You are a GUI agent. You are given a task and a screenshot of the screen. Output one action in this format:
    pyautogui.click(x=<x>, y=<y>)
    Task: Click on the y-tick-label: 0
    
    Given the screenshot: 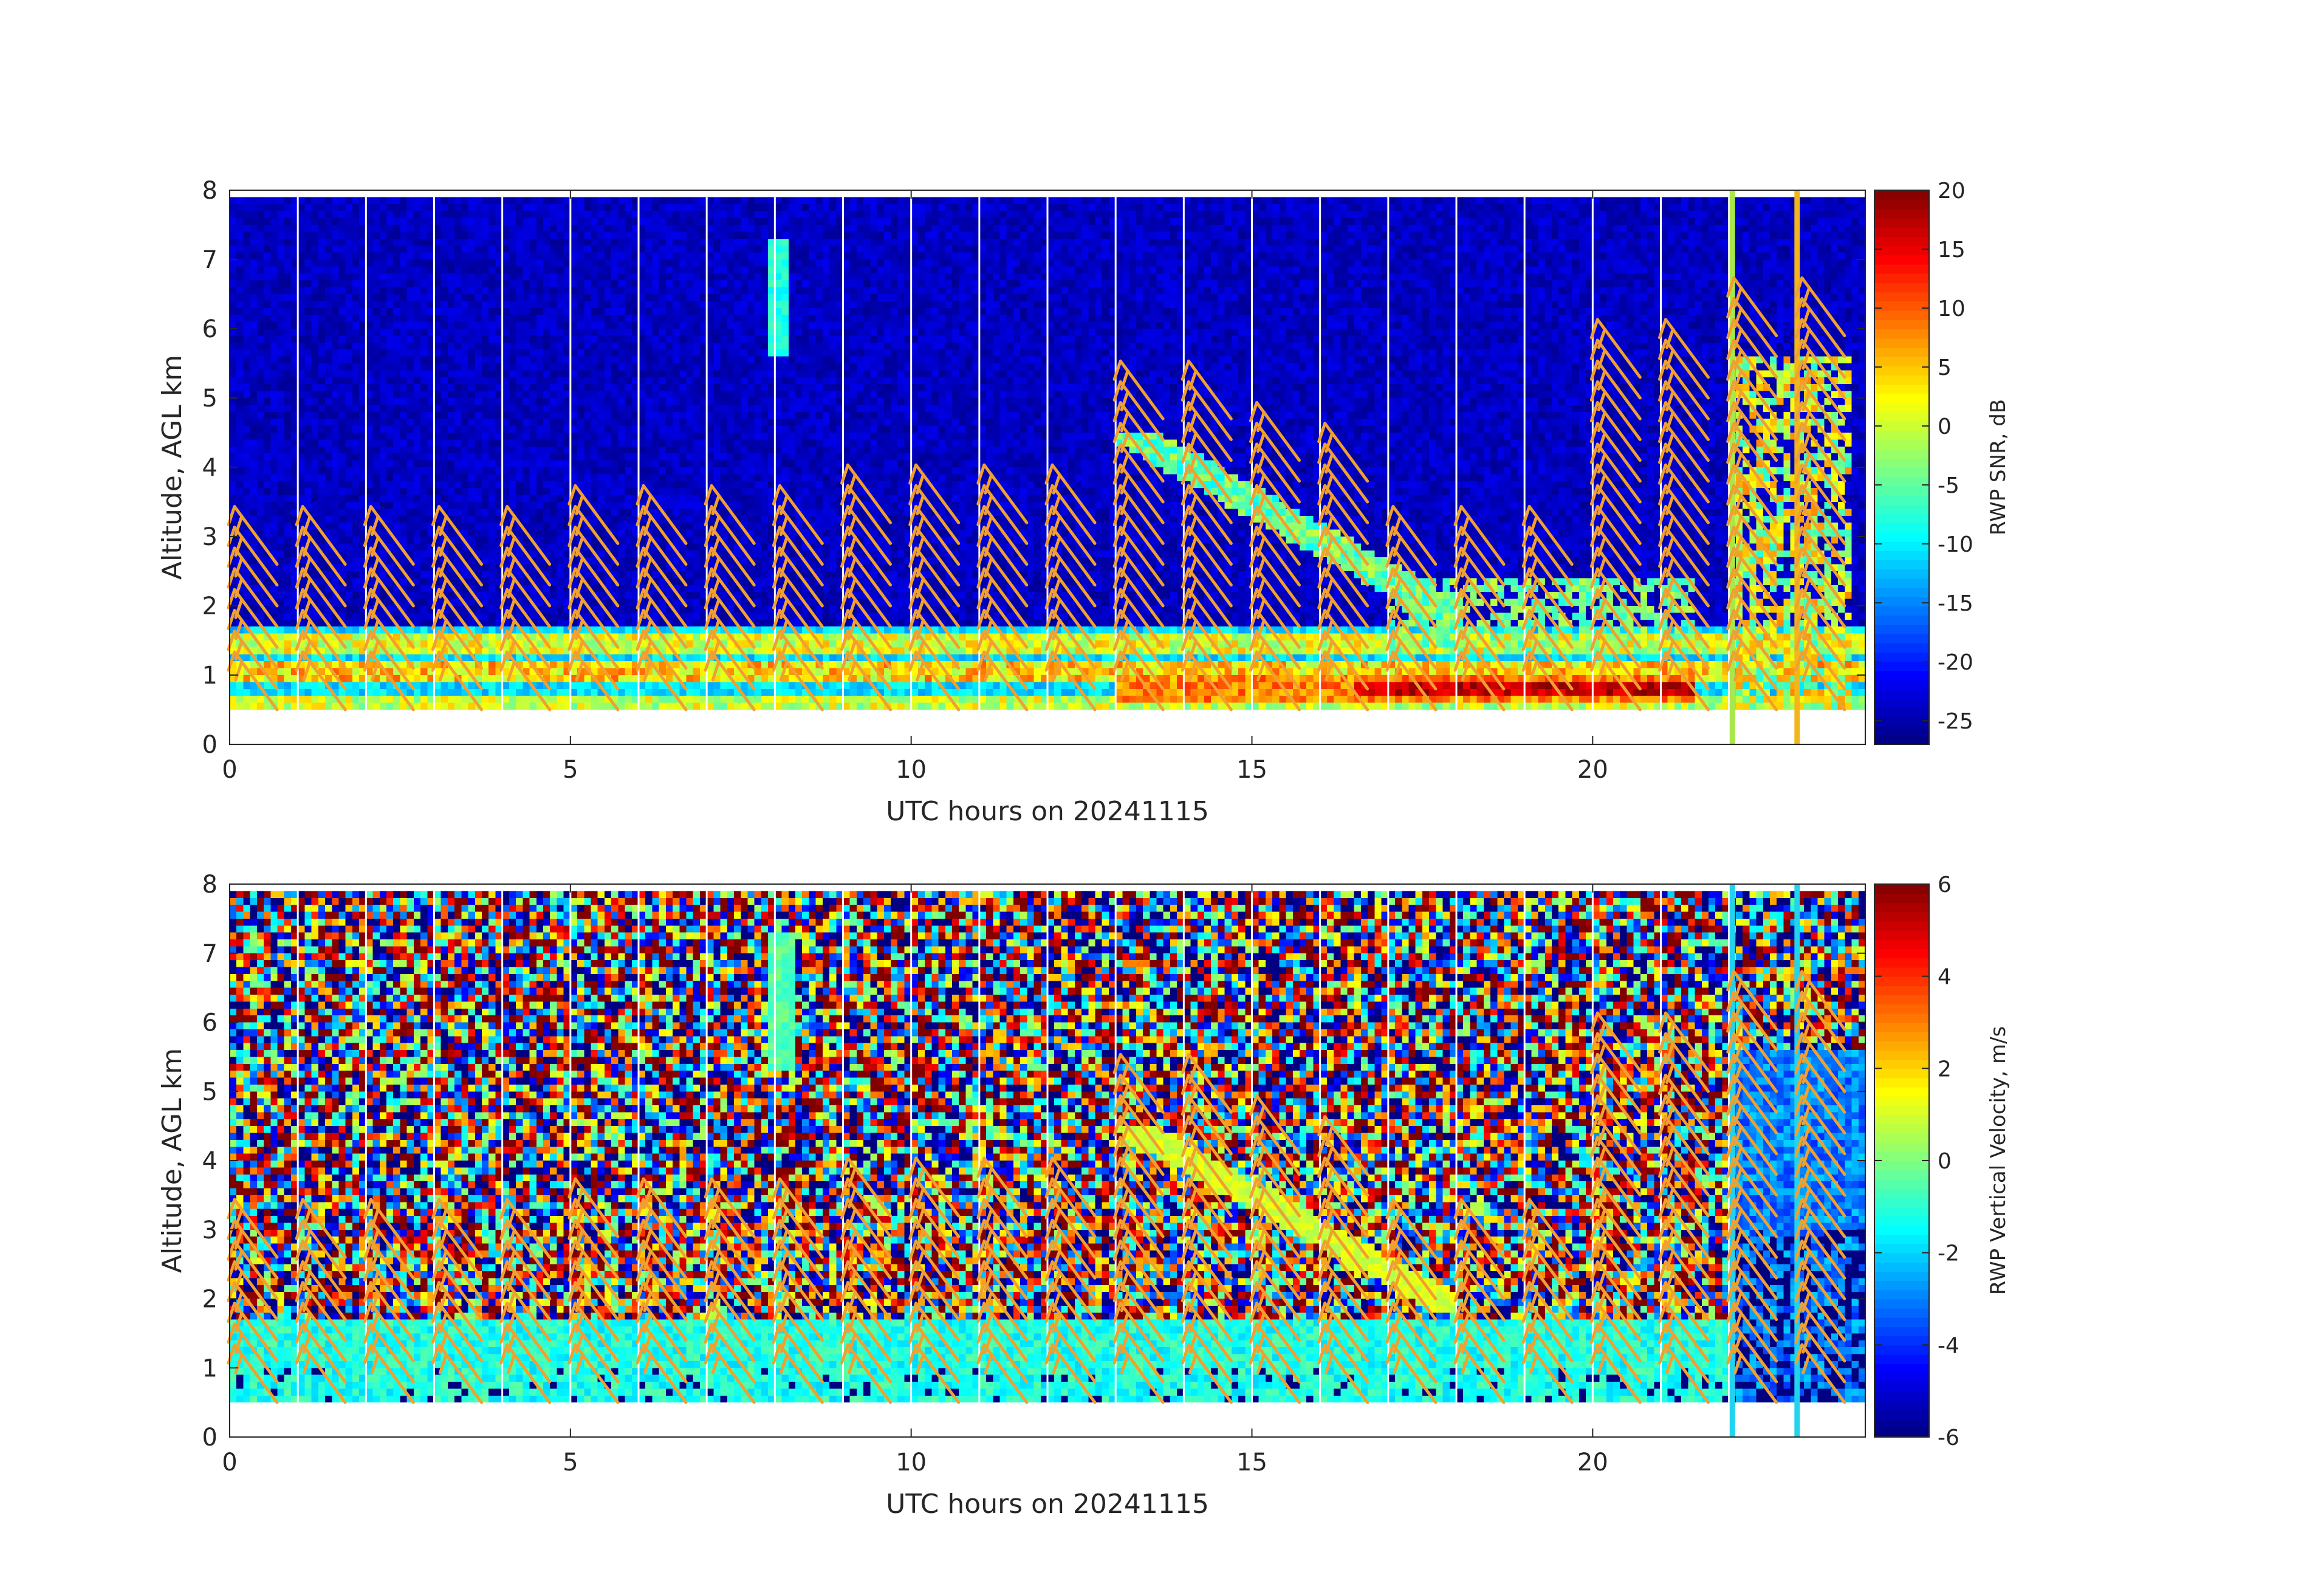 What is the action you would take?
    pyautogui.click(x=210, y=1438)
    